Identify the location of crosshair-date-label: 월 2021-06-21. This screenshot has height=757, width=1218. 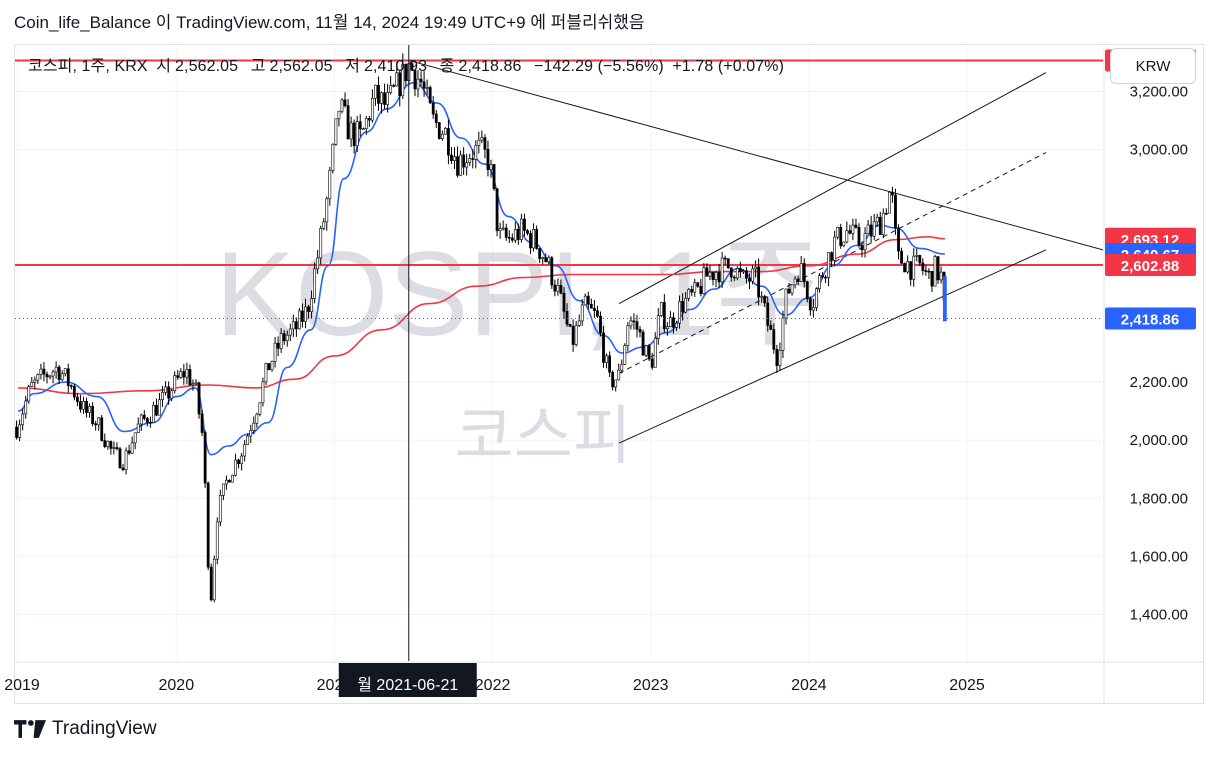
(407, 680).